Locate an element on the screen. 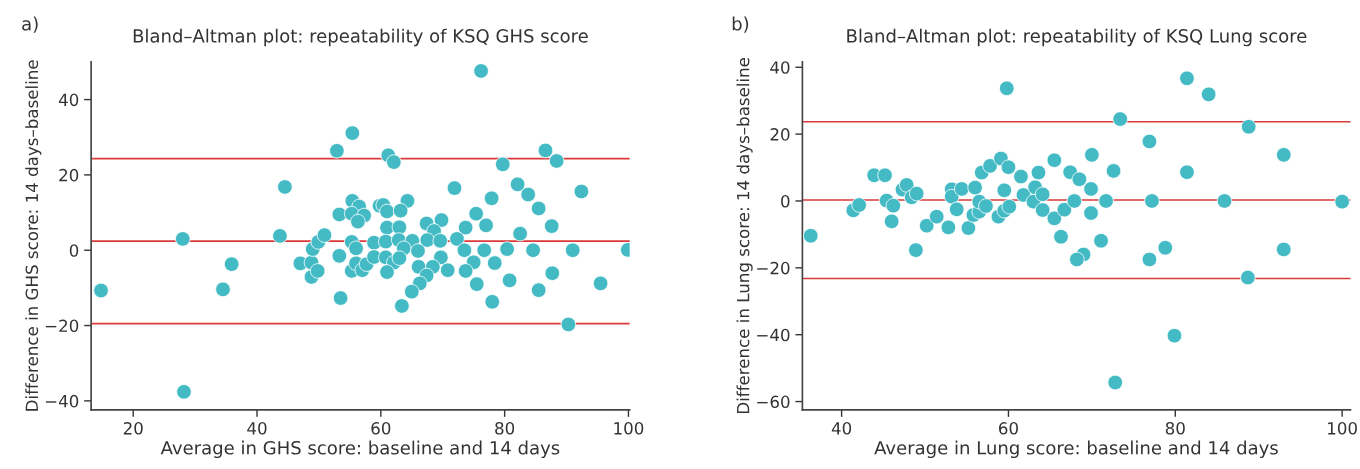  x-tick-label: 20 is located at coordinates (133, 428).